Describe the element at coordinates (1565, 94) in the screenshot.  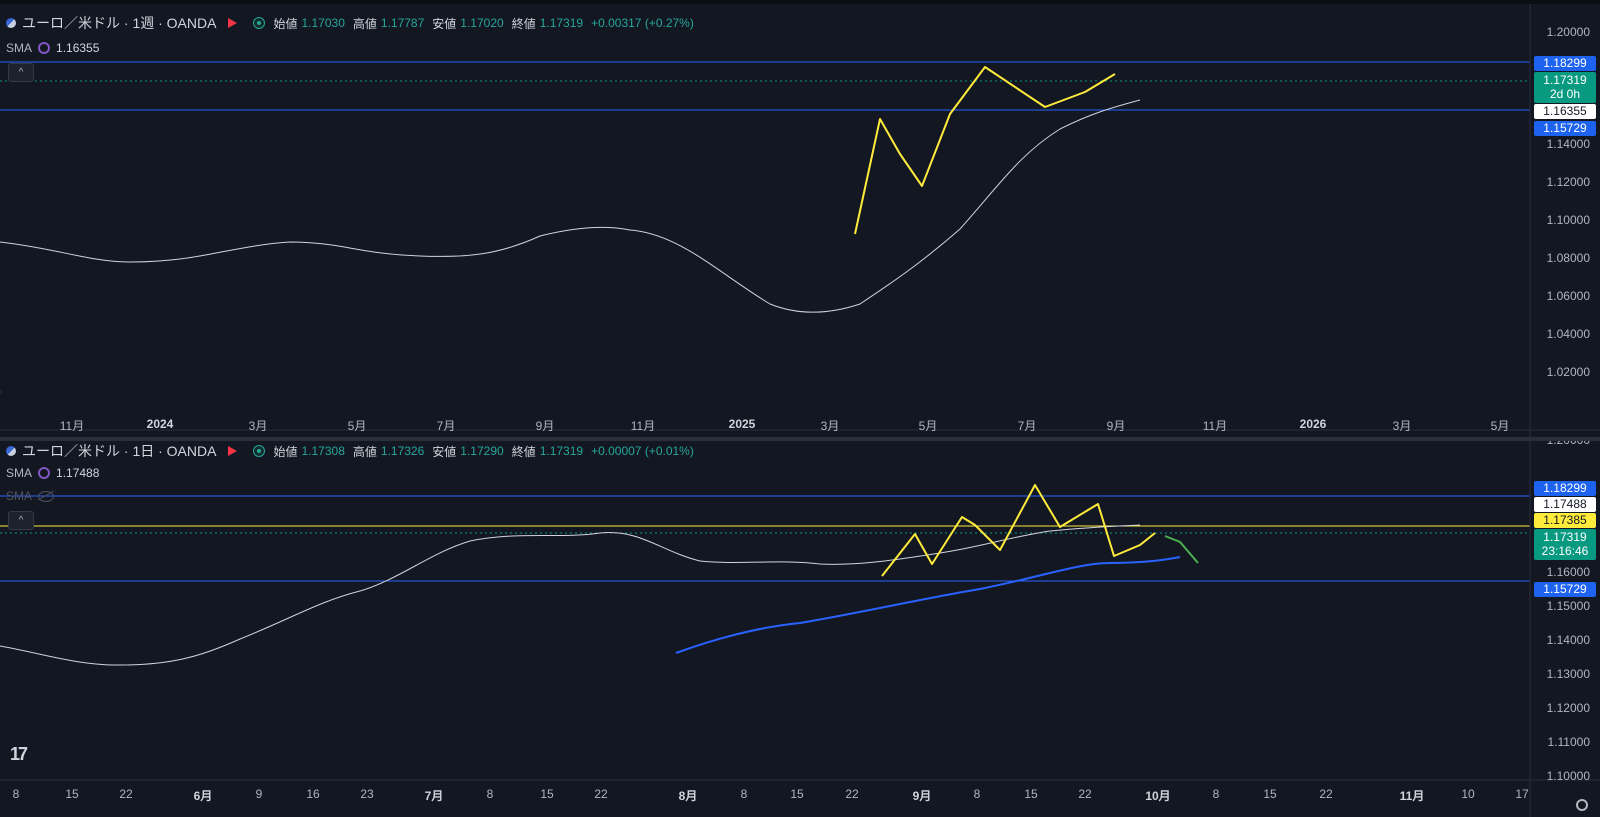
I see `countdown-value: 2d 0h` at that location.